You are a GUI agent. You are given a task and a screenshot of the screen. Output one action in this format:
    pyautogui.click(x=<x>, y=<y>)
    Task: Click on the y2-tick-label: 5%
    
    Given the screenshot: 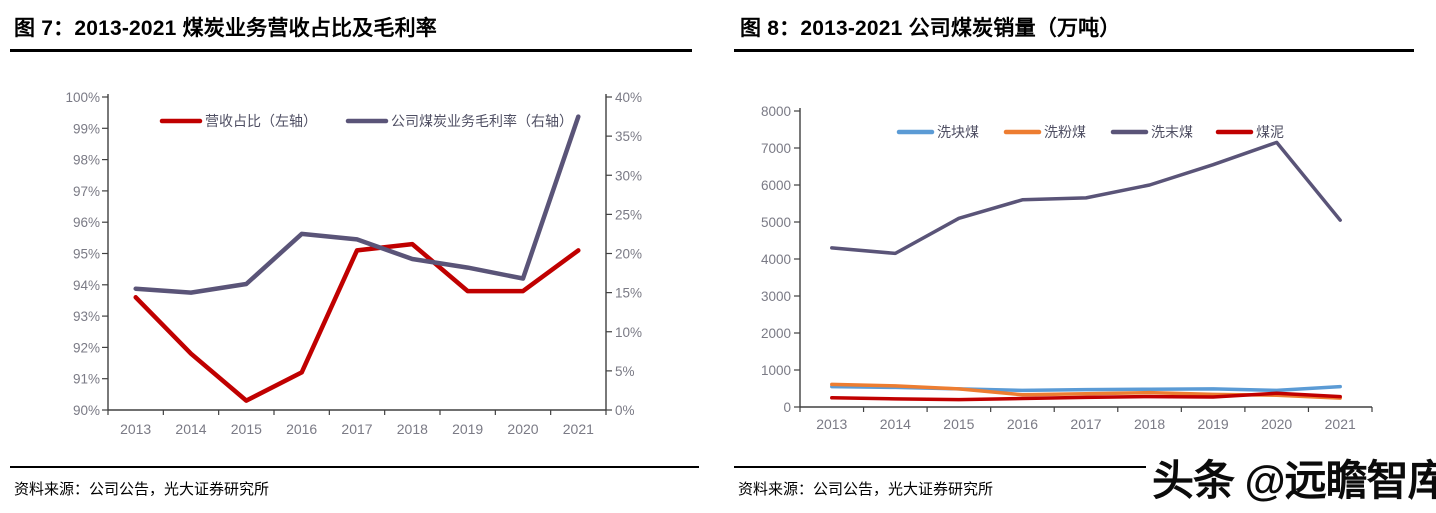 What is the action you would take?
    pyautogui.click(x=625, y=371)
    